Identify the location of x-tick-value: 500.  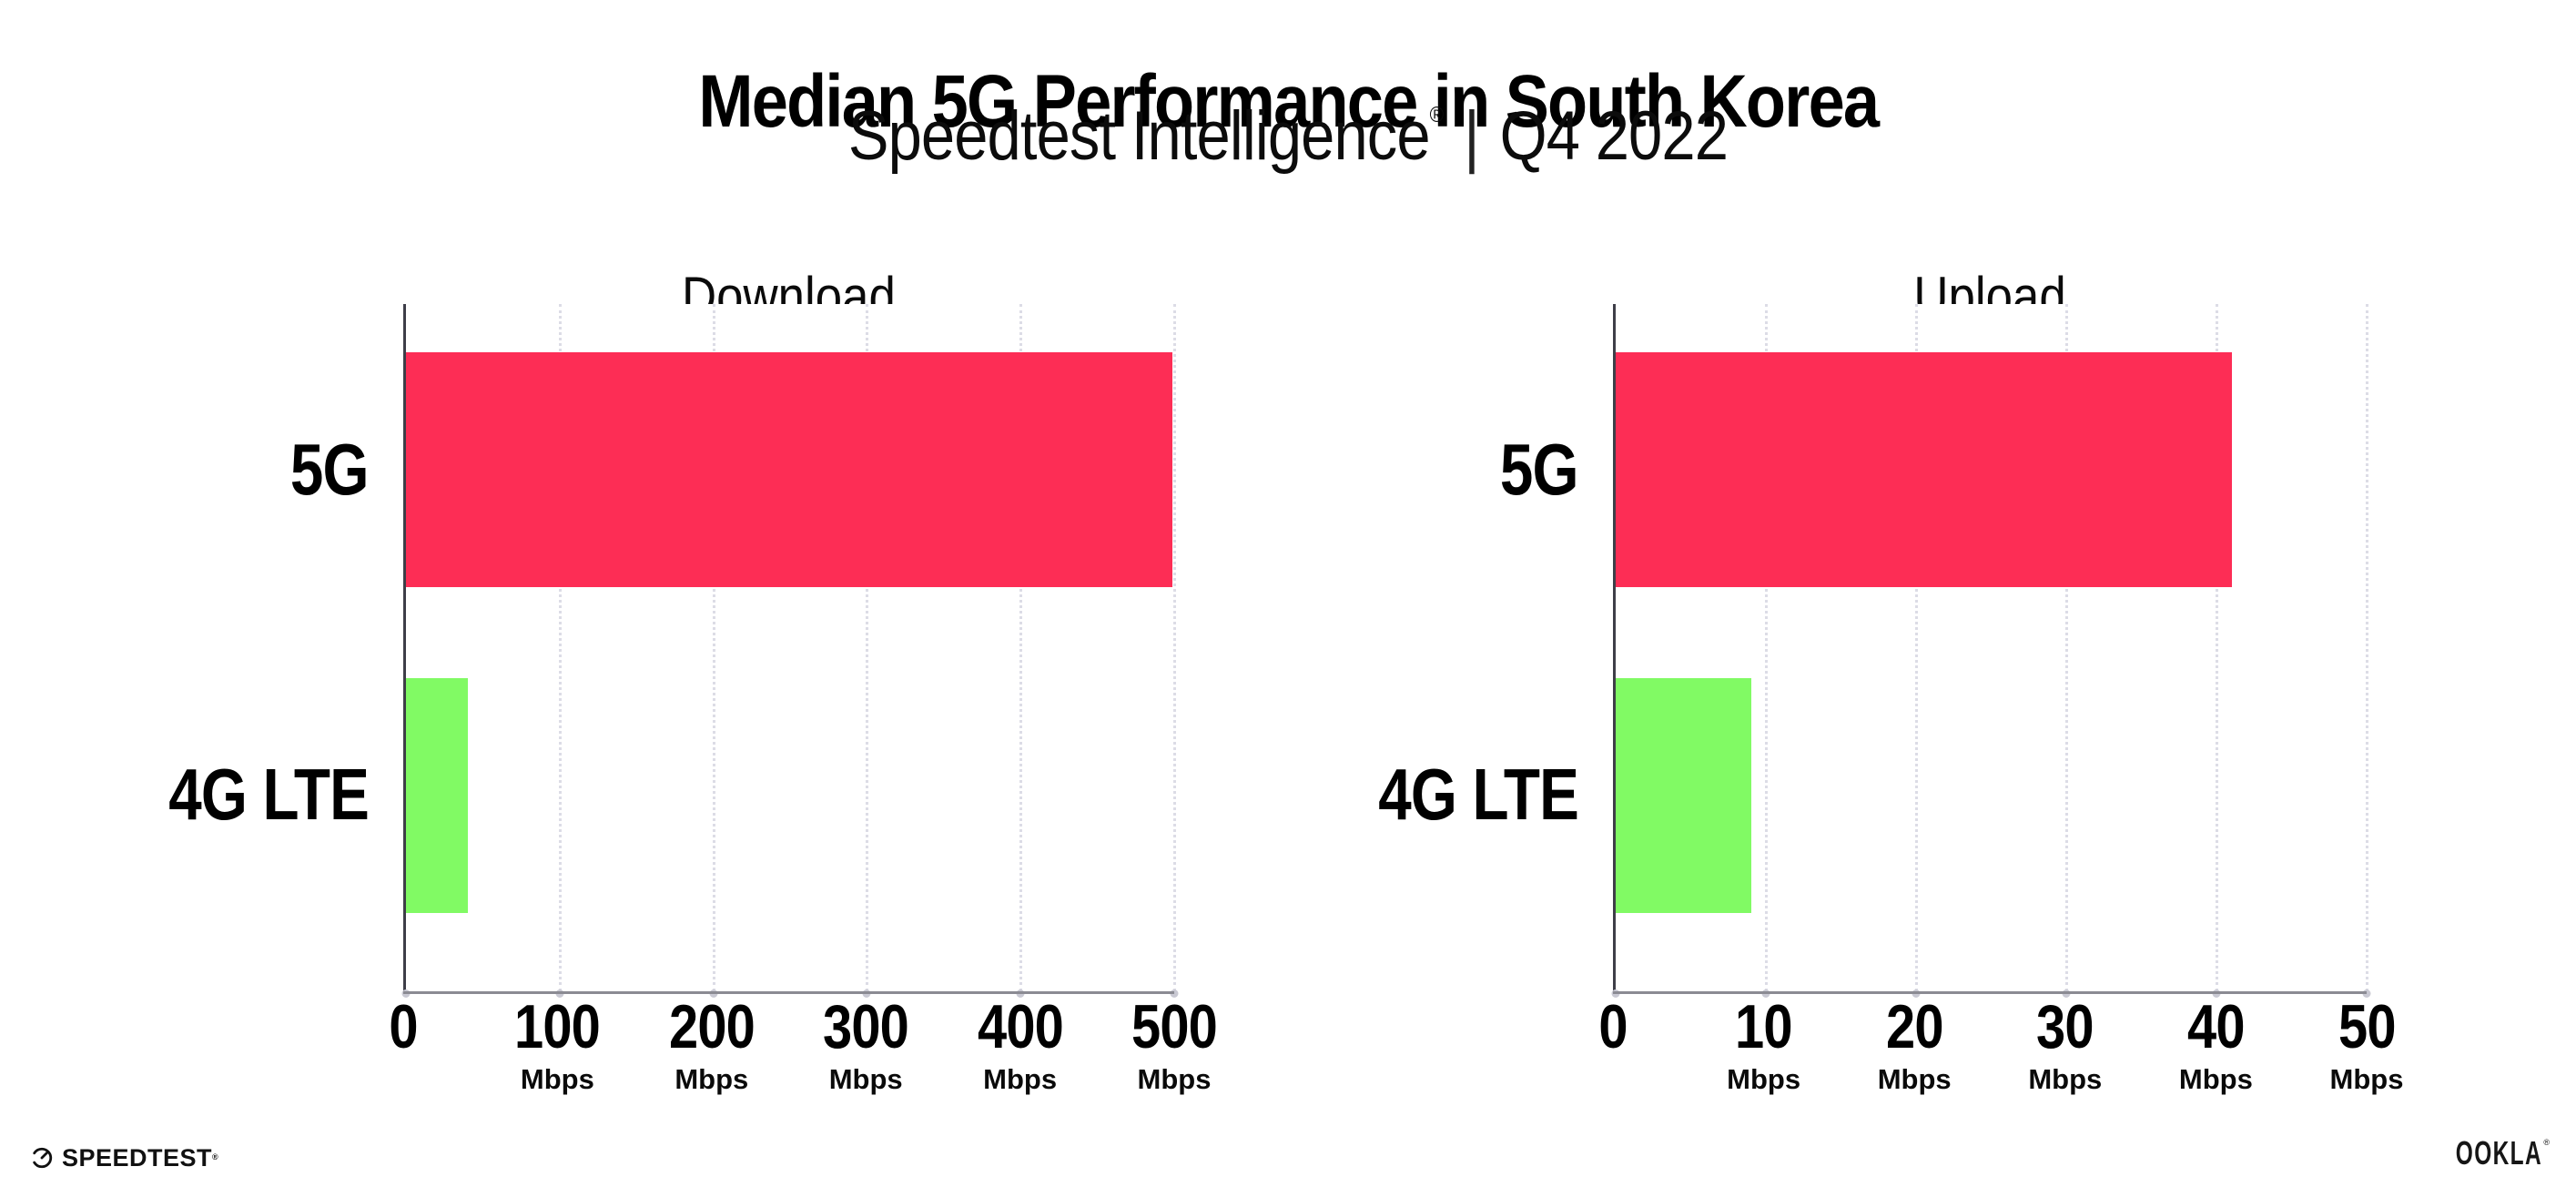
(1174, 1027).